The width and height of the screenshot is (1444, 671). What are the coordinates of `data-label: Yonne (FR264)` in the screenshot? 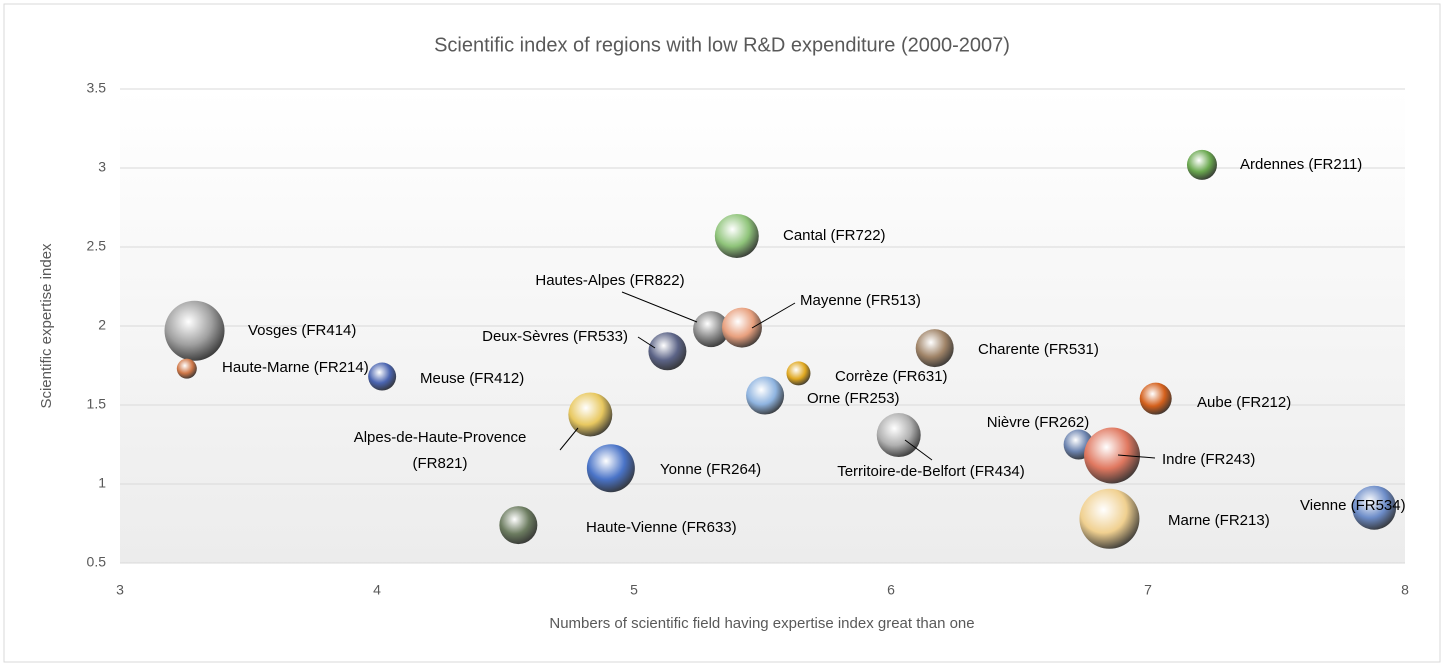 It's located at (710, 469).